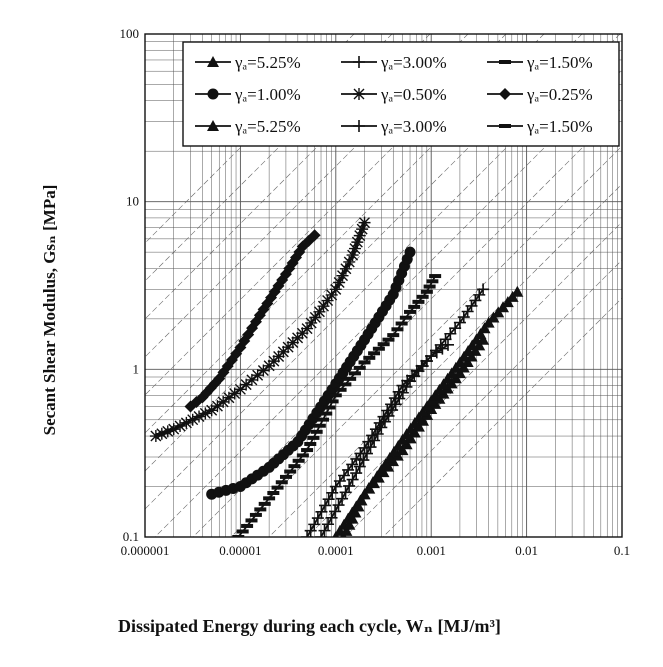  Describe the element at coordinates (526, 550) in the screenshot. I see `x-tick-label: 0.01` at that location.